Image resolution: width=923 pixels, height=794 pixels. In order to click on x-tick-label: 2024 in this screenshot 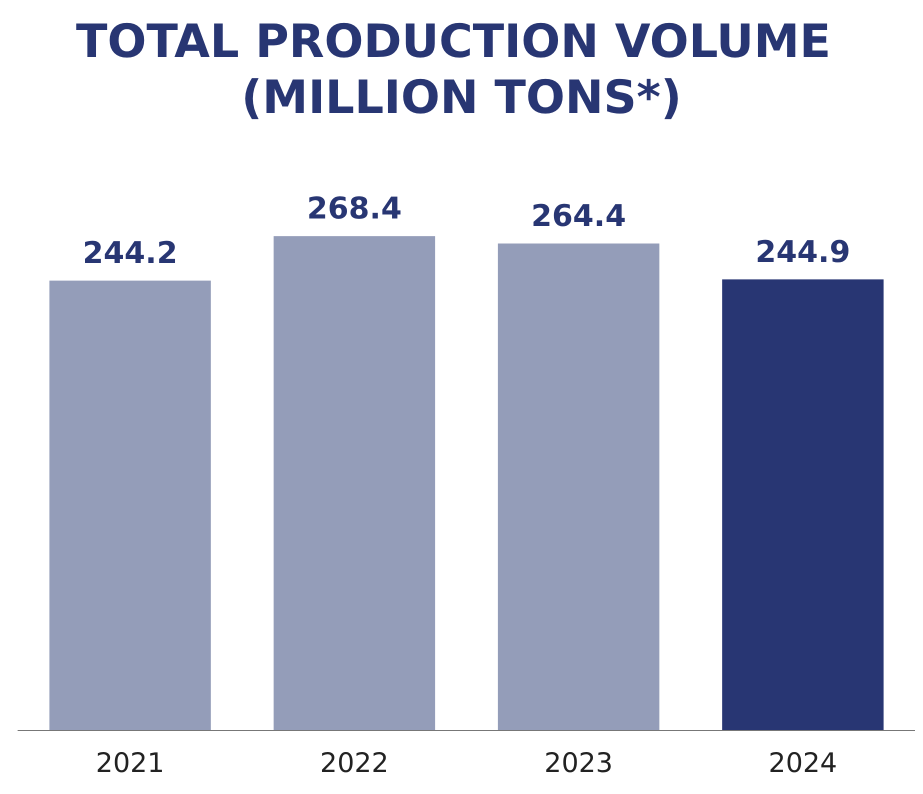, I will do `click(803, 763)`.